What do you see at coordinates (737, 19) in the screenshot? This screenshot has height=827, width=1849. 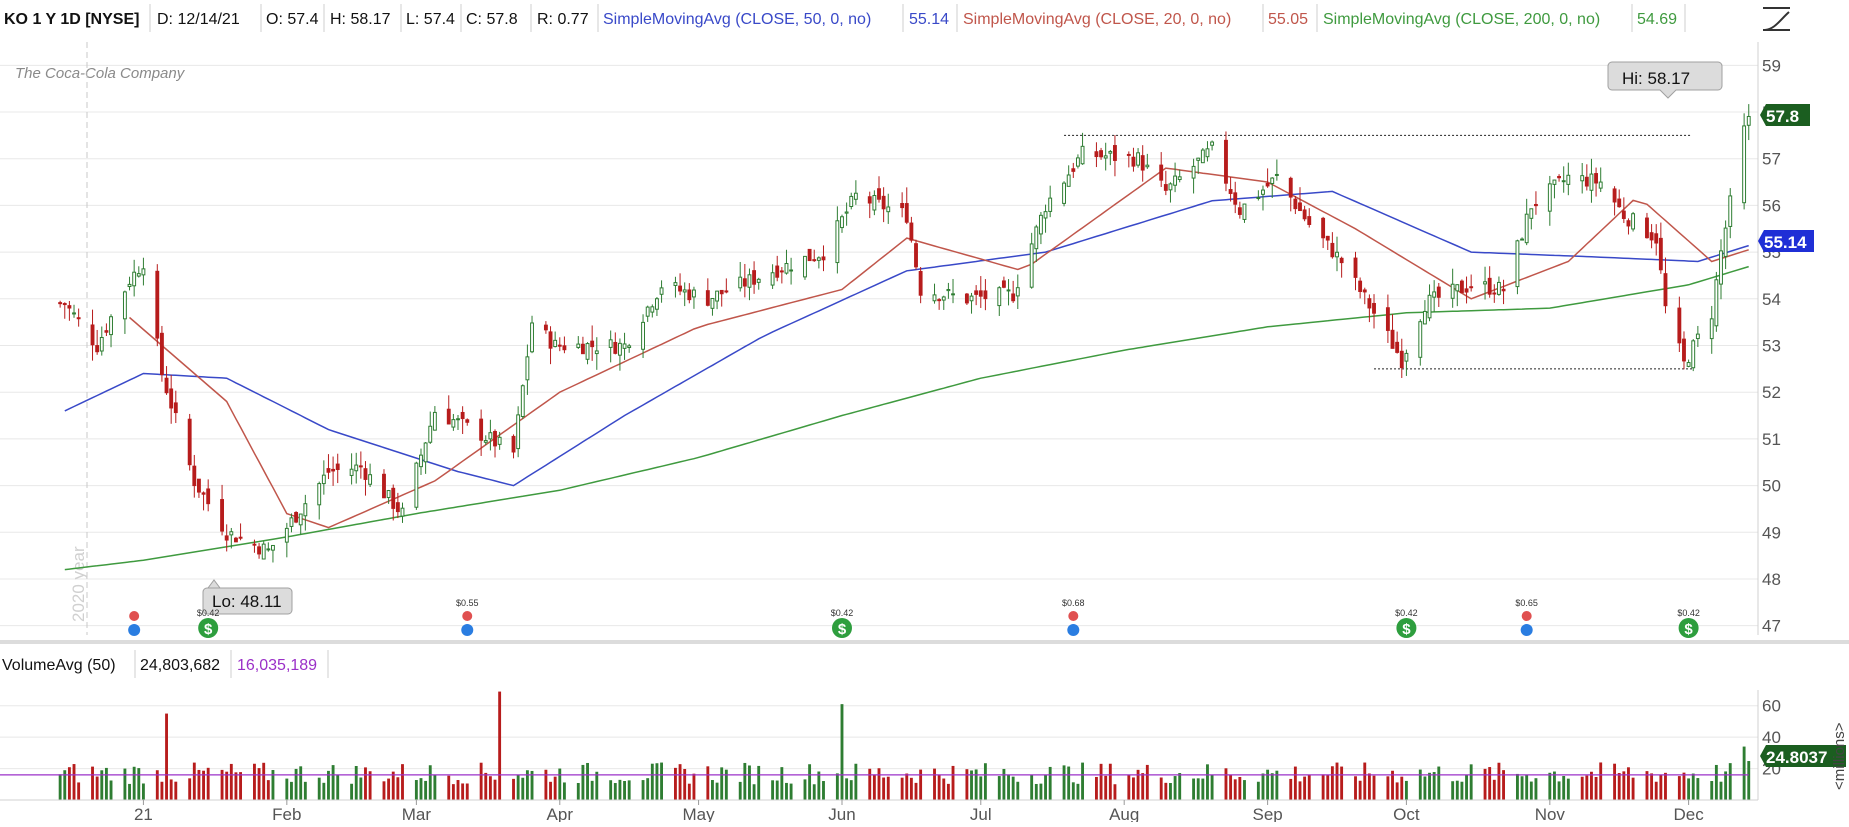 I see `sma50-label: SimpleMovingAvg (CLOSE, 50, 0, no)` at bounding box center [737, 19].